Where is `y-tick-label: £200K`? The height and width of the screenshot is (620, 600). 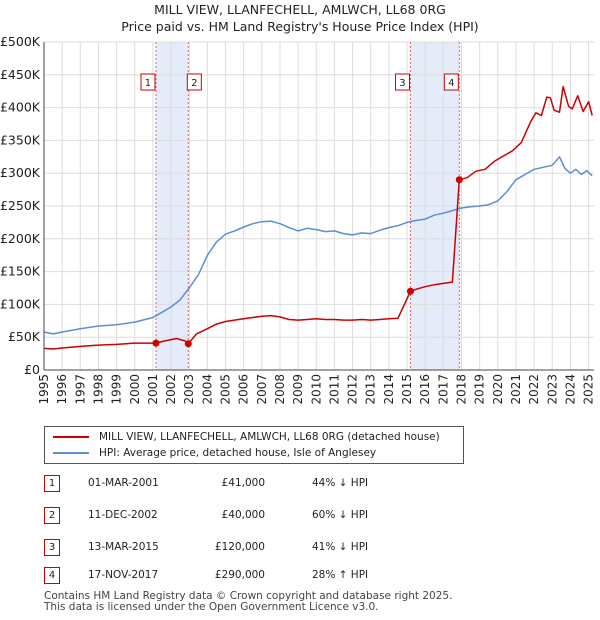 y-tick-label: £200K is located at coordinates (20, 238).